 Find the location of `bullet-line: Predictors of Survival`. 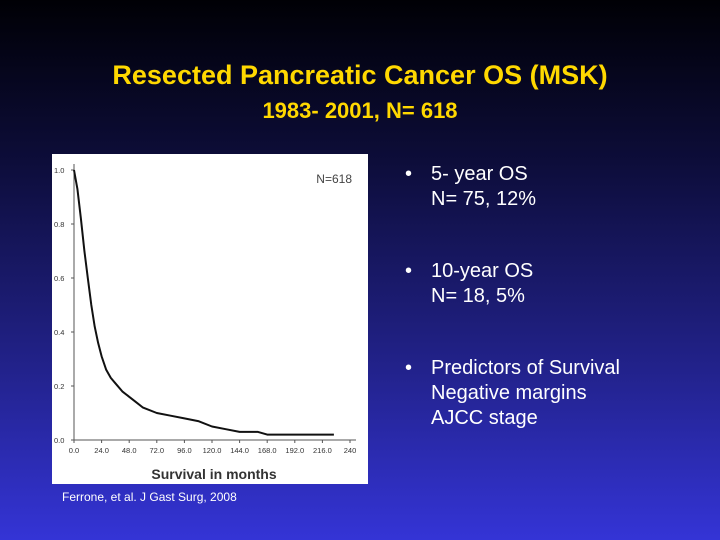

bullet-line: Predictors of Survival is located at coordinates (525, 368).